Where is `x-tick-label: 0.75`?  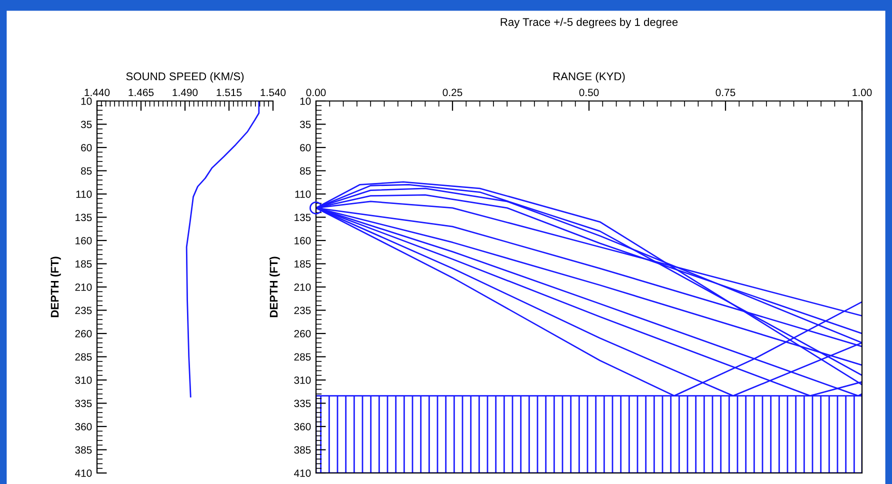
x-tick-label: 0.75 is located at coordinates (726, 92).